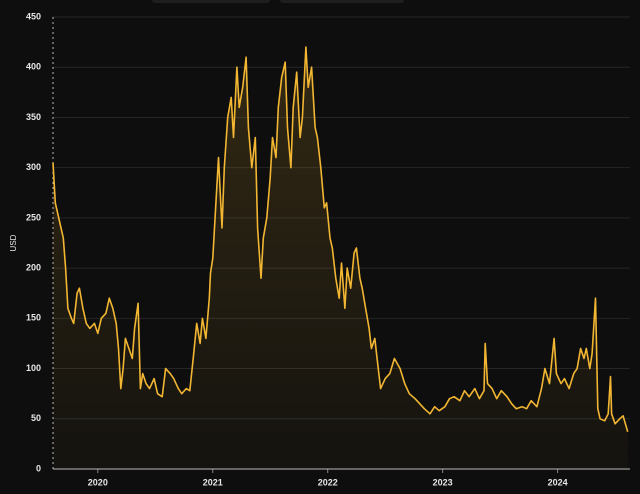 This screenshot has height=494, width=640. What do you see at coordinates (98, 482) in the screenshot?
I see `x-tick-label: 2020` at bounding box center [98, 482].